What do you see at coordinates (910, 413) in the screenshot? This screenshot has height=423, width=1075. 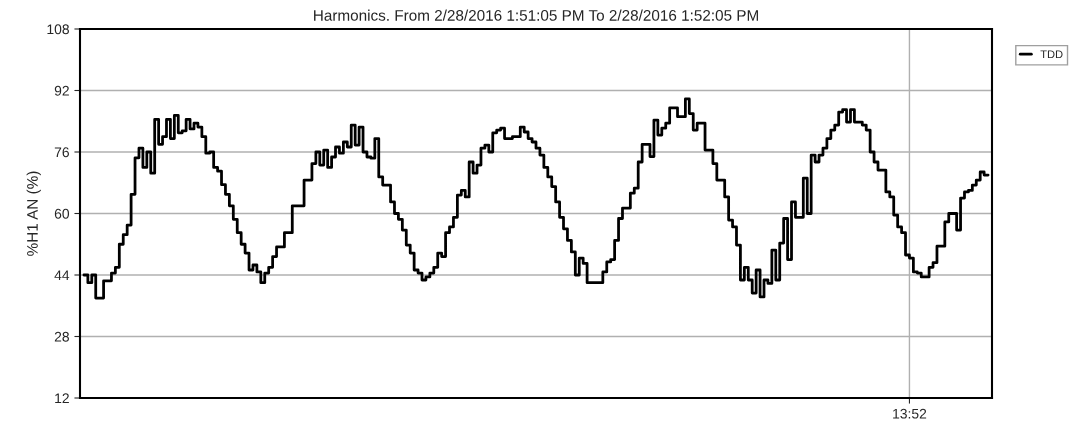 I see `x-tick-label: 13:52` at bounding box center [910, 413].